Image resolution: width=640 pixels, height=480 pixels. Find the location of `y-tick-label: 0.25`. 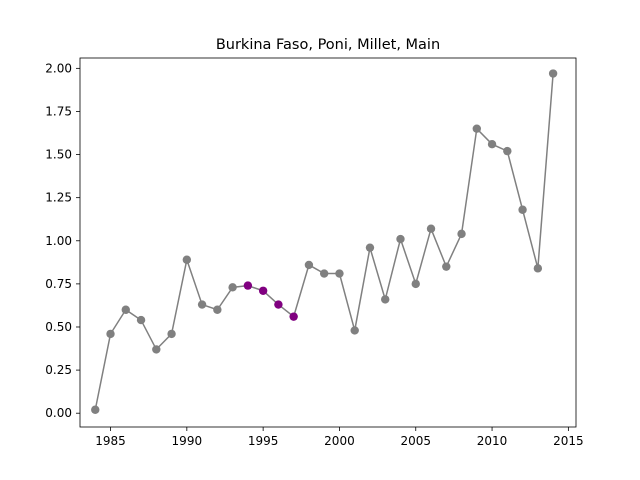

y-tick-label: 0.25 is located at coordinates (58, 370).